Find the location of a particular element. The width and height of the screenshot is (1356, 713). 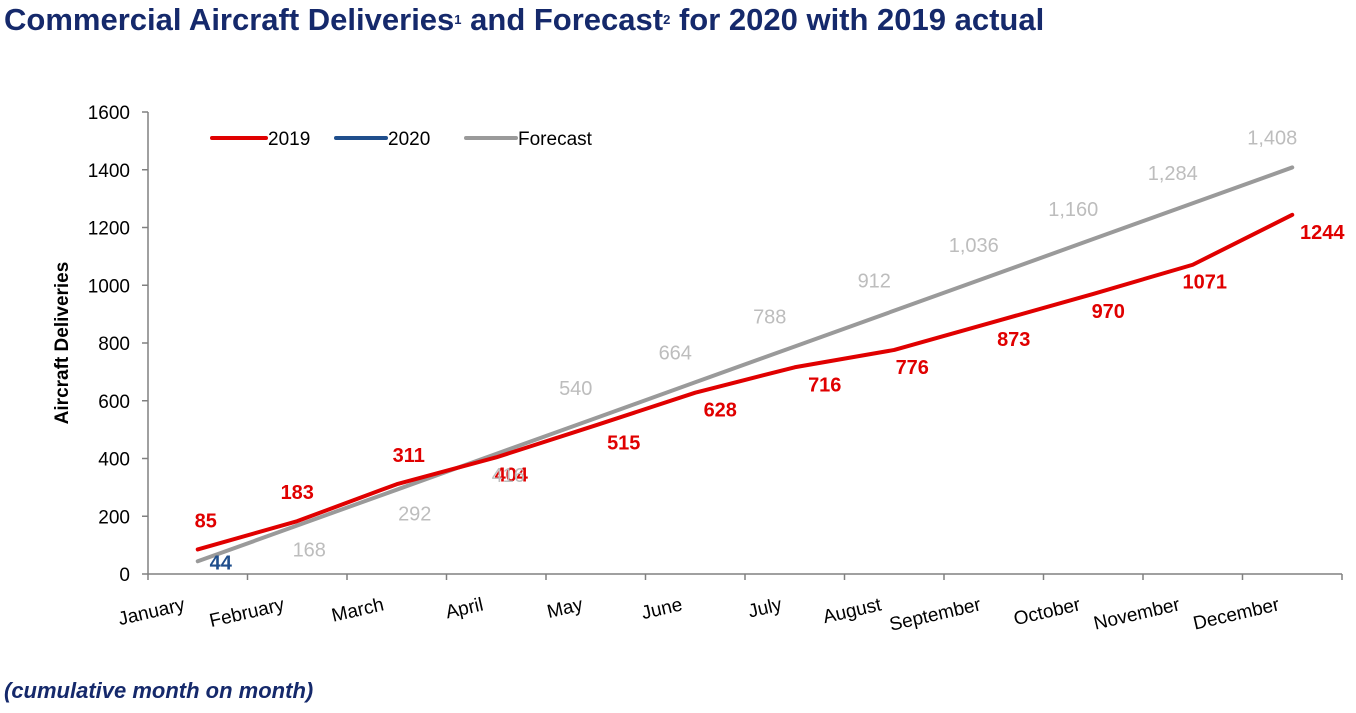

x-tick-label: February is located at coordinates (247, 613).